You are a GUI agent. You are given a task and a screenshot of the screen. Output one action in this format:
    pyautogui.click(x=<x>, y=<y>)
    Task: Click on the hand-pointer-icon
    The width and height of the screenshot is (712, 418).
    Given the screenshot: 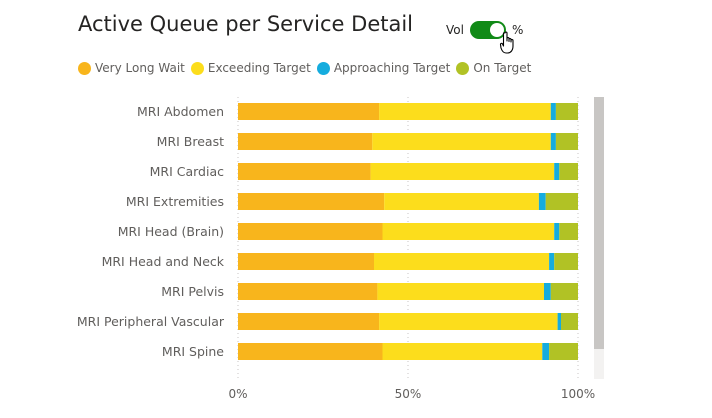 What is the action you would take?
    pyautogui.click(x=506, y=42)
    